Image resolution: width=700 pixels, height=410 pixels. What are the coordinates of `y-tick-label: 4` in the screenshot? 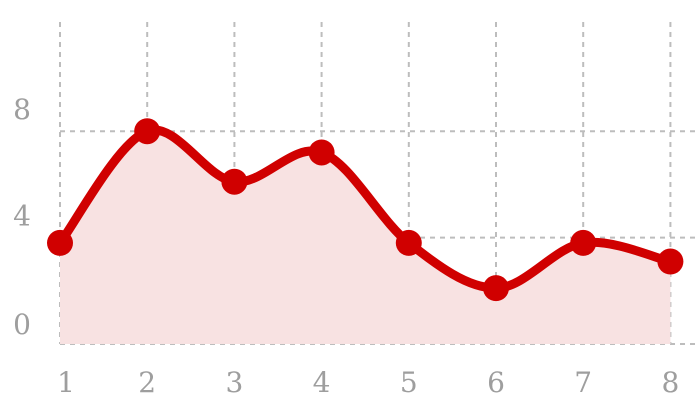 It's located at (22, 216).